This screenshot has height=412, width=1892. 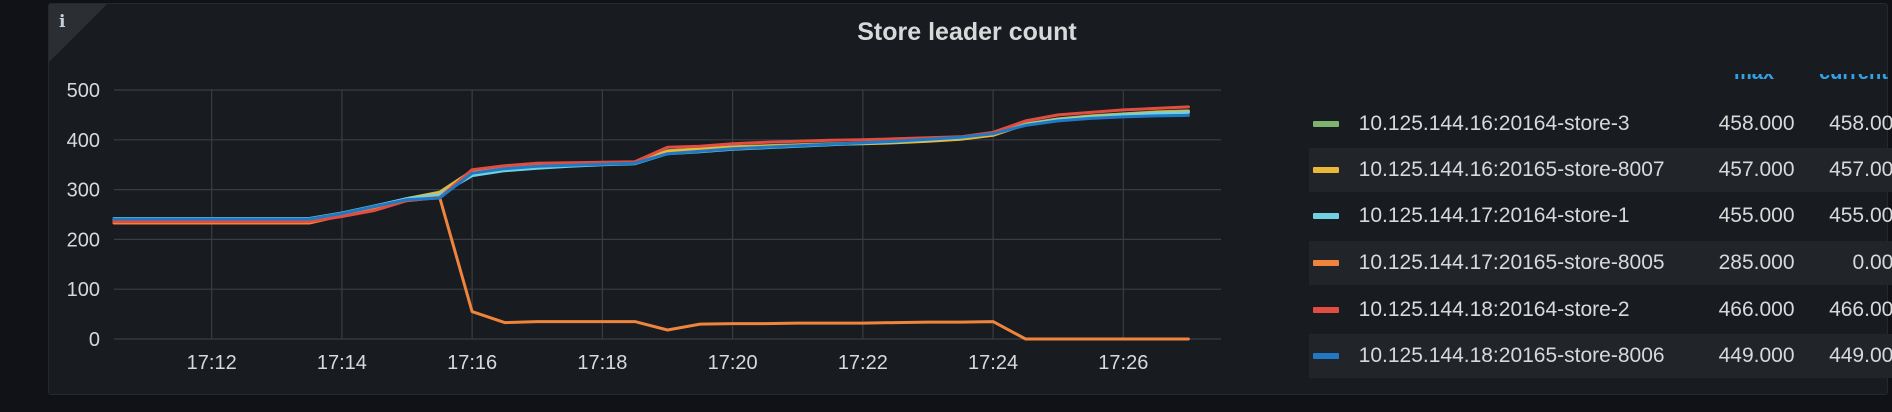 What do you see at coordinates (83, 240) in the screenshot?
I see `y-tick-label: 200` at bounding box center [83, 240].